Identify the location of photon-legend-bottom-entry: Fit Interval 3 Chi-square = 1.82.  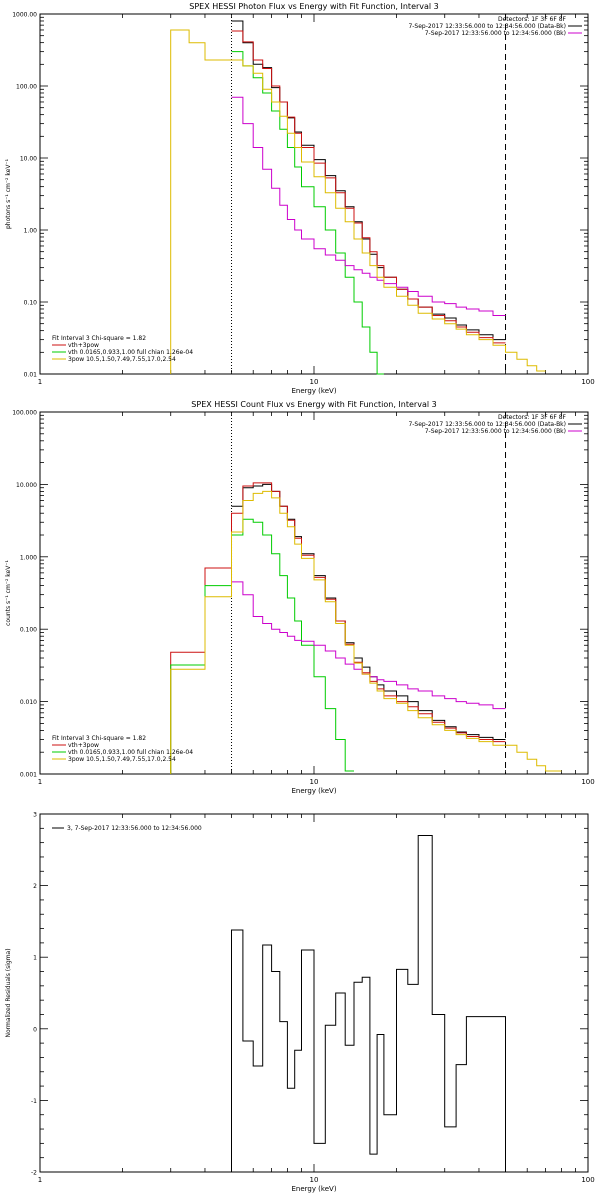
(99, 338).